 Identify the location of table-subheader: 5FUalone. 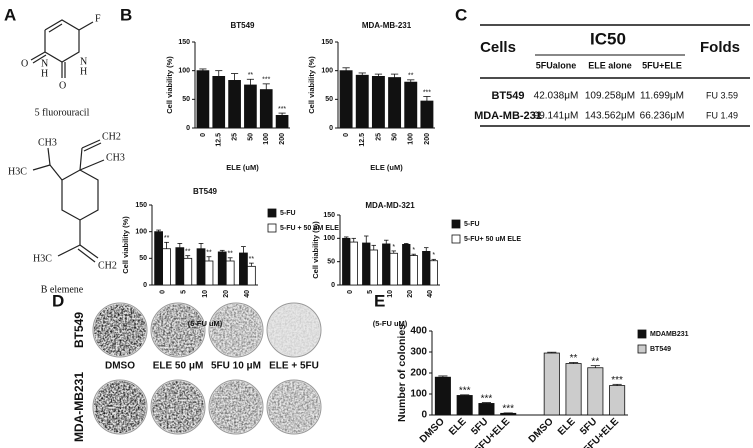
(556, 65).